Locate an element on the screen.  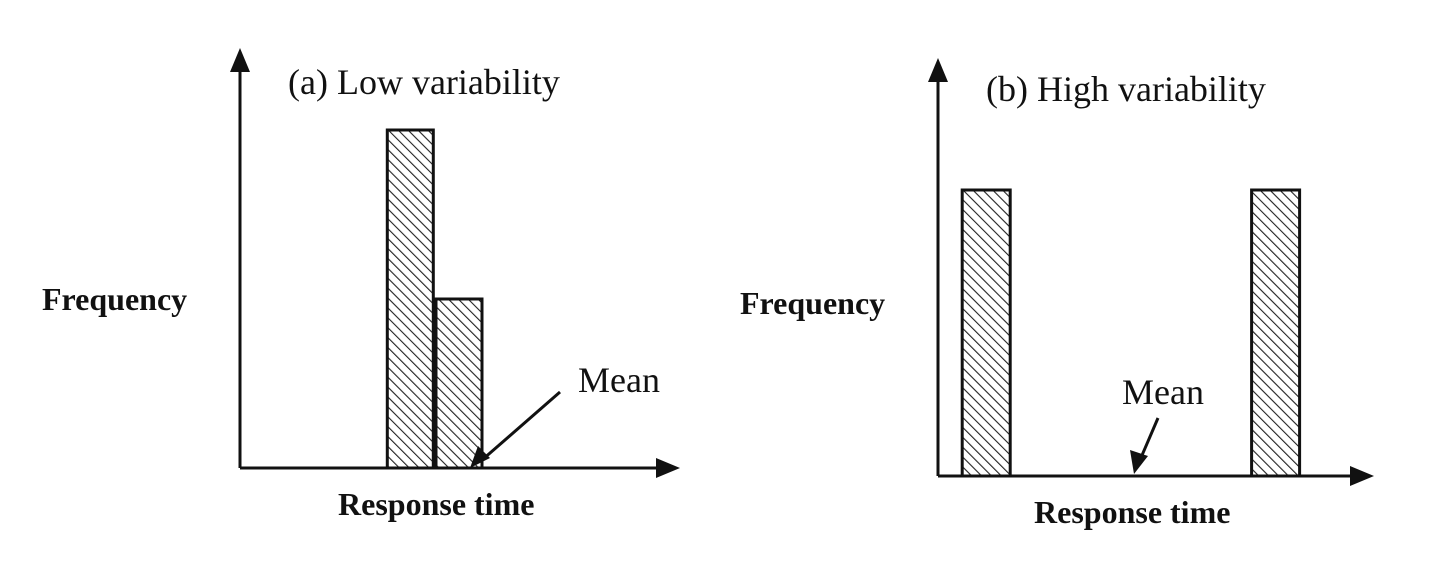
chart-title: (b) High variability is located at coordinates (1126, 89).